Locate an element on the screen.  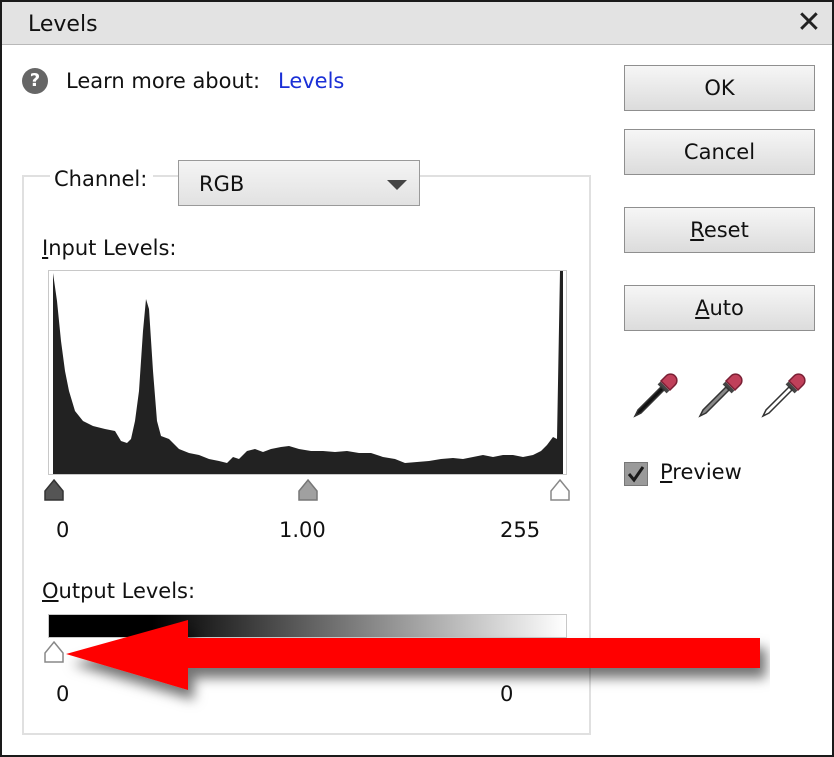
input-black-value: 0 is located at coordinates (63, 530).